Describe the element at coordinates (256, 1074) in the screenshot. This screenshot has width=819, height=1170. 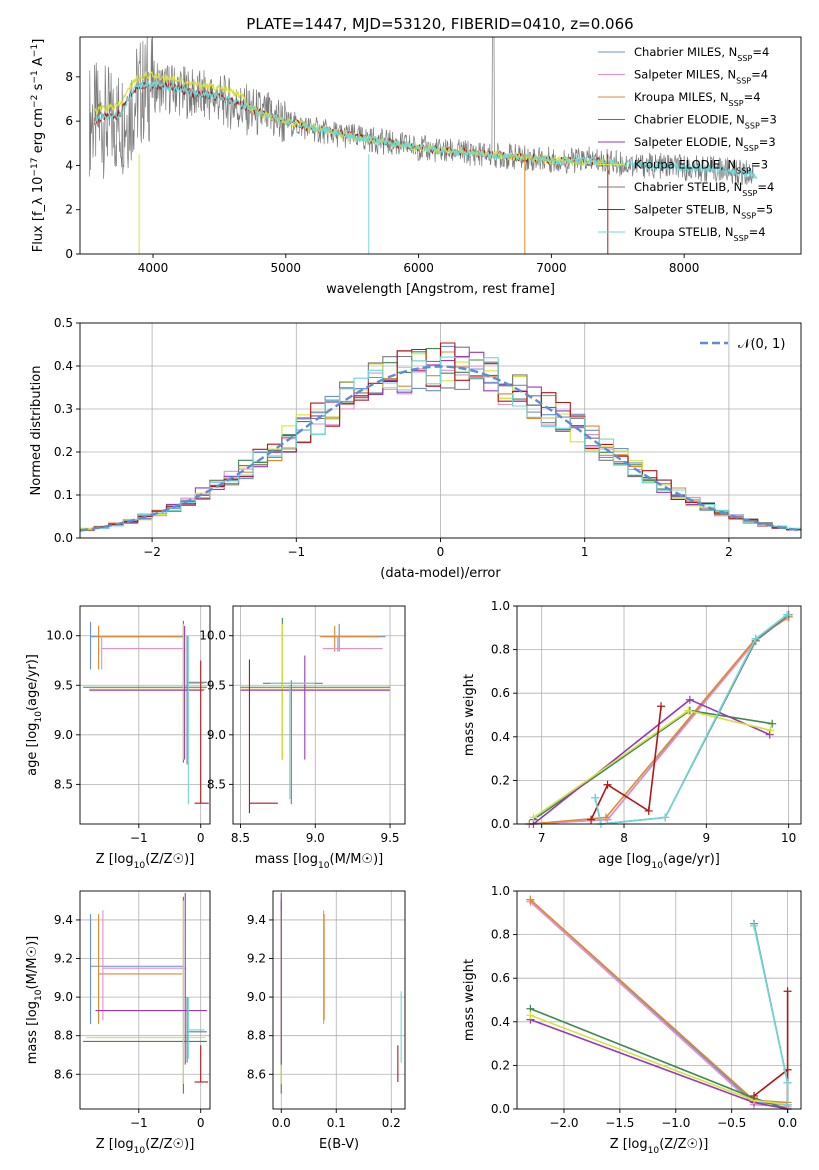
I see `y-tick-label: 8.6` at that location.